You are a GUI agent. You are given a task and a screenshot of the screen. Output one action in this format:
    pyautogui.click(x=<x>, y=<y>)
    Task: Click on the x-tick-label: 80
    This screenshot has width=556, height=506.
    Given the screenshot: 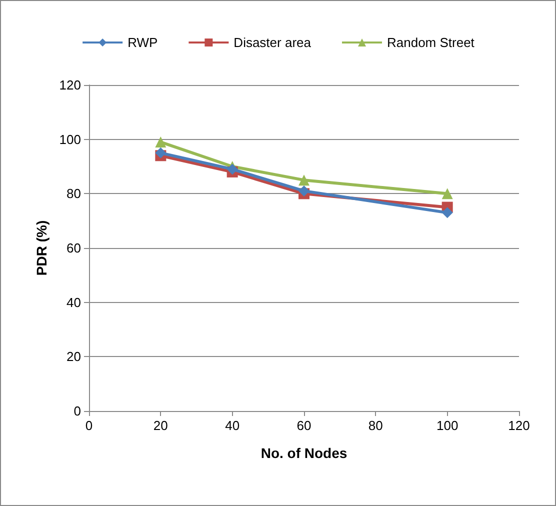 What is the action you would take?
    pyautogui.click(x=375, y=425)
    